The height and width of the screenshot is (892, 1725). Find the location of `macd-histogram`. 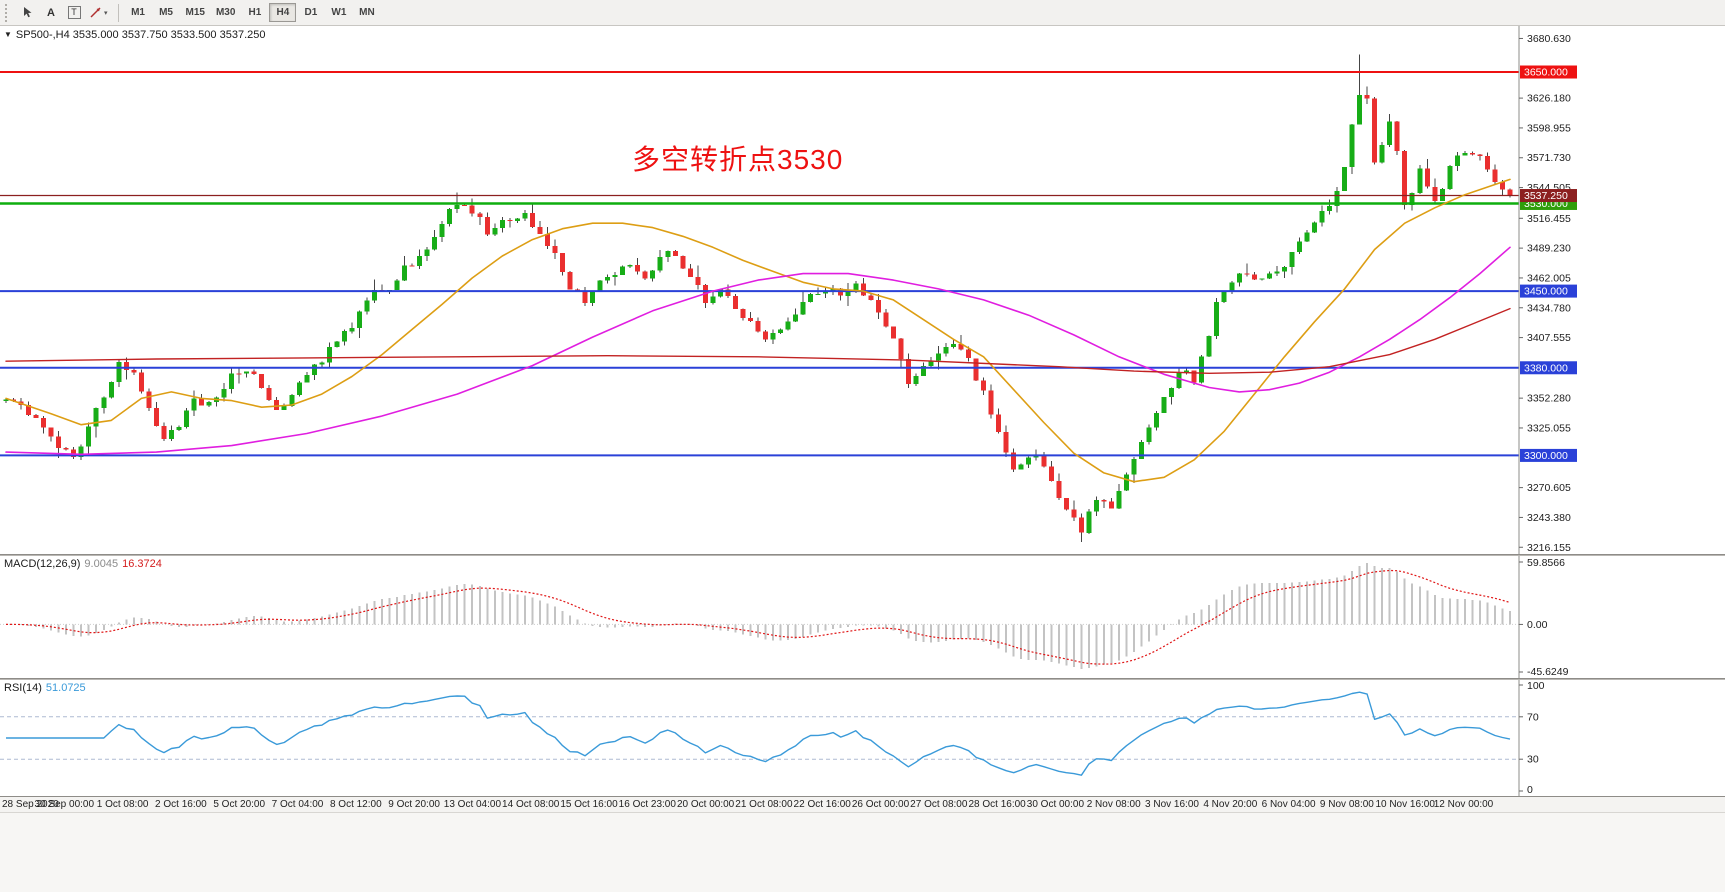

macd-histogram is located at coordinates (761, 615).